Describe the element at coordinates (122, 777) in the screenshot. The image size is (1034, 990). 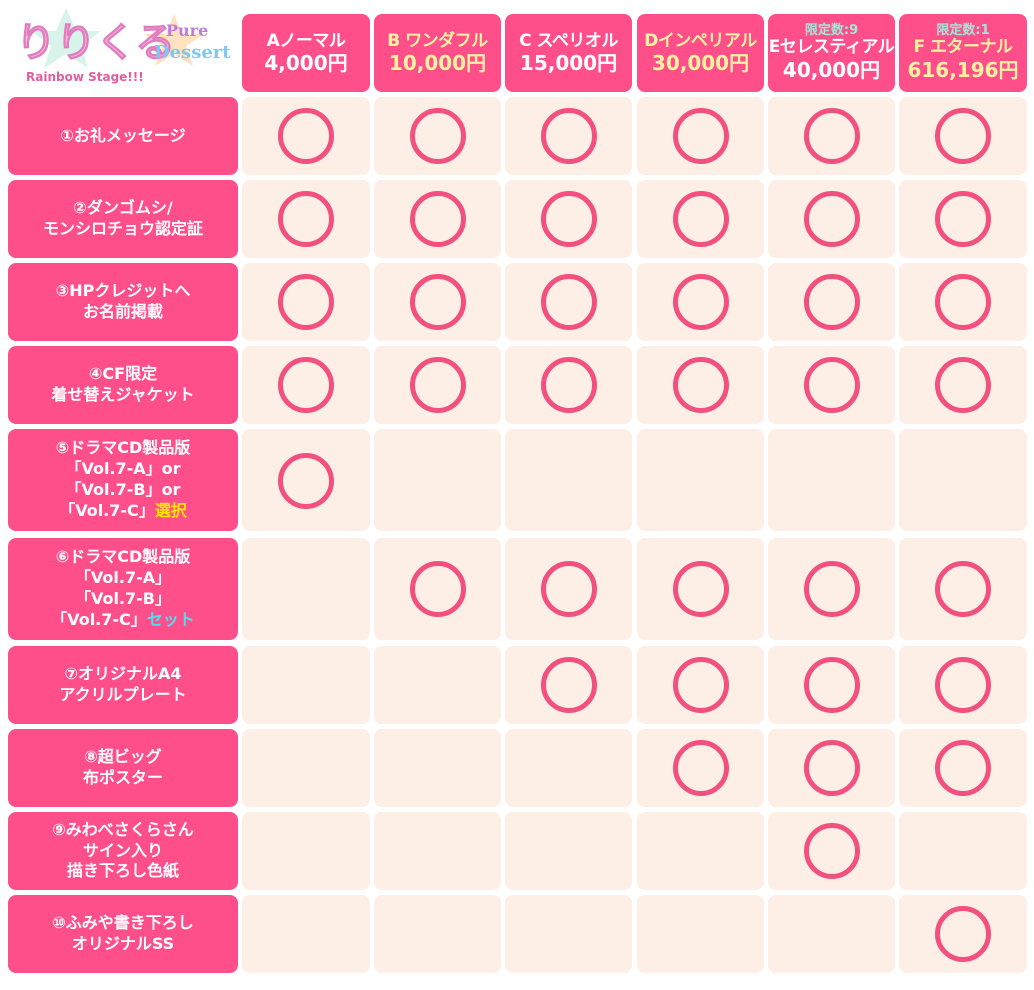
I see `reward-label-line: 布ポスター` at that location.